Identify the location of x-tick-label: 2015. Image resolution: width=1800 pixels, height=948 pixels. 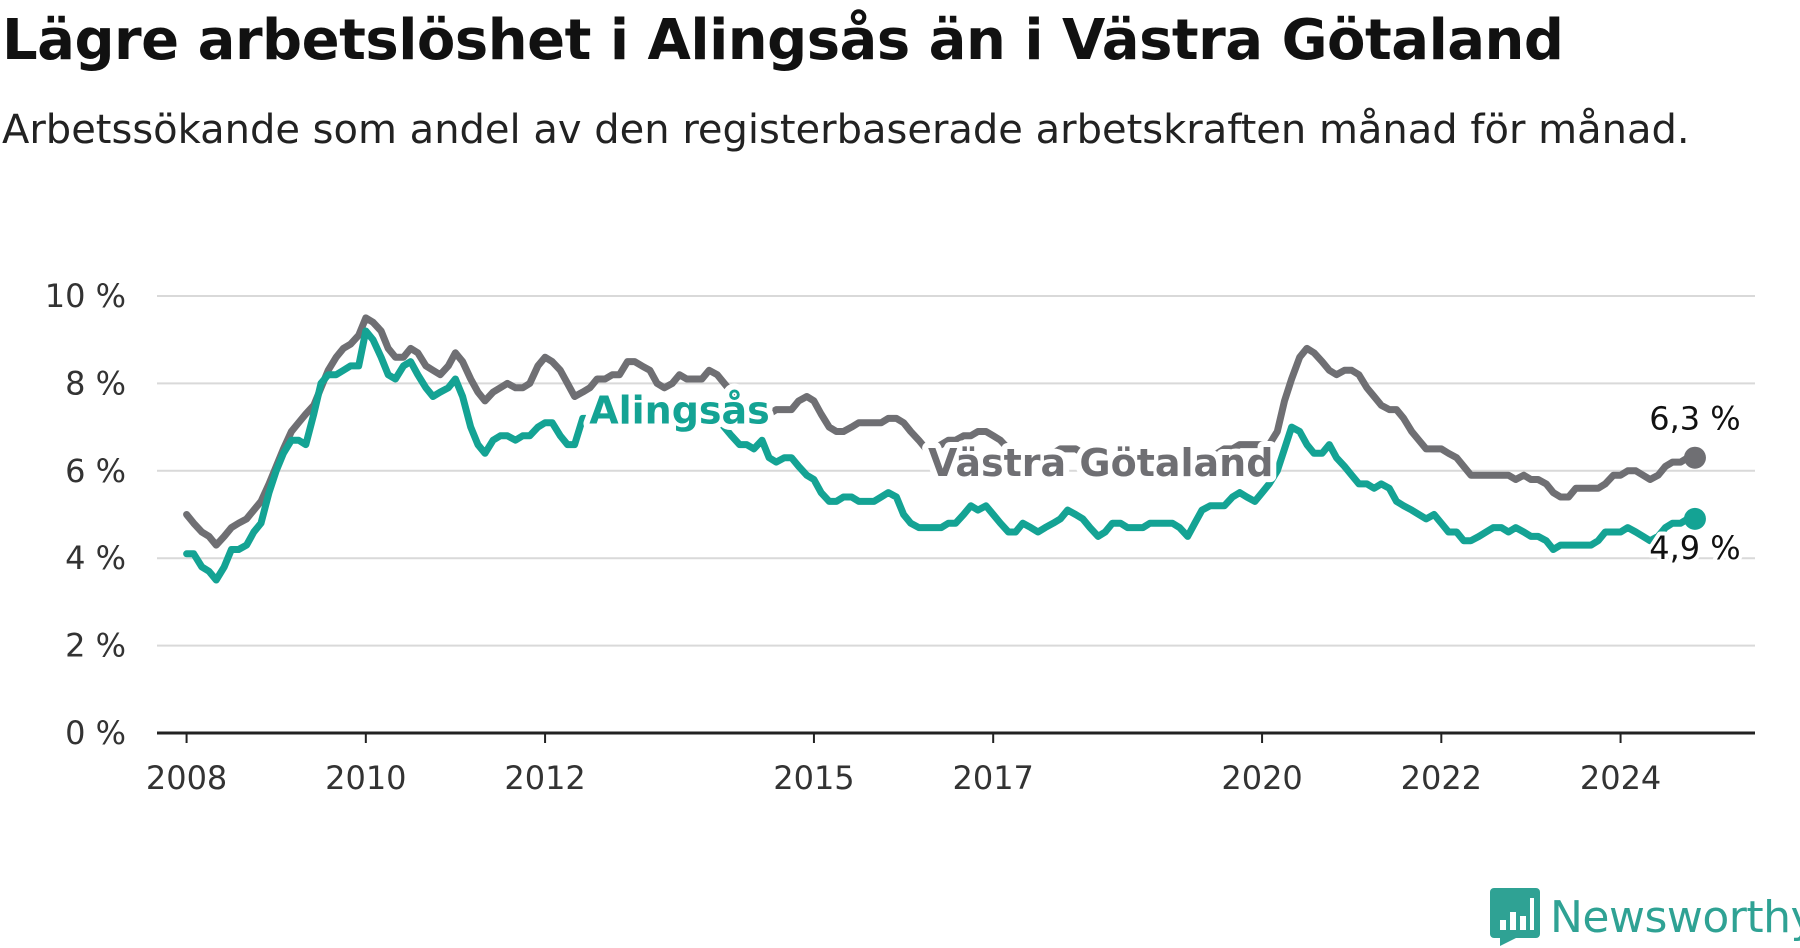
(813, 778).